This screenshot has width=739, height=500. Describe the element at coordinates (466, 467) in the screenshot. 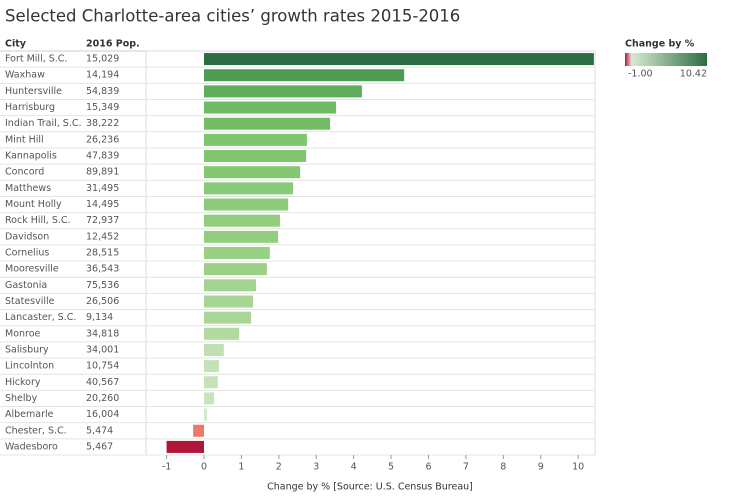

I see `x-tick-label: 7` at that location.